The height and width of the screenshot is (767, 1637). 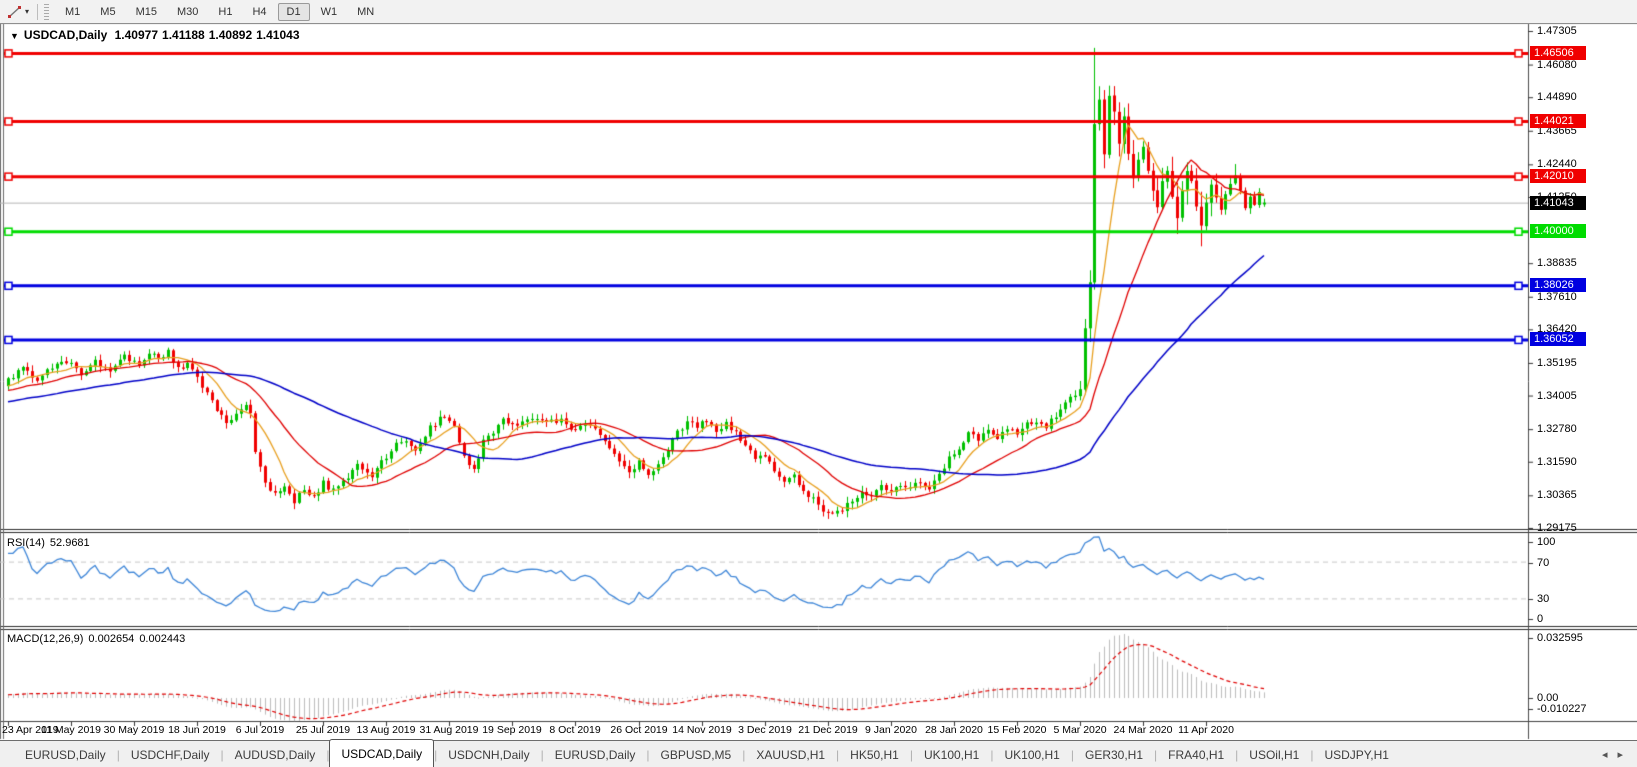 I want to click on chart-tab-xauusd-h1: XAUUSD,H1, so click(x=791, y=754).